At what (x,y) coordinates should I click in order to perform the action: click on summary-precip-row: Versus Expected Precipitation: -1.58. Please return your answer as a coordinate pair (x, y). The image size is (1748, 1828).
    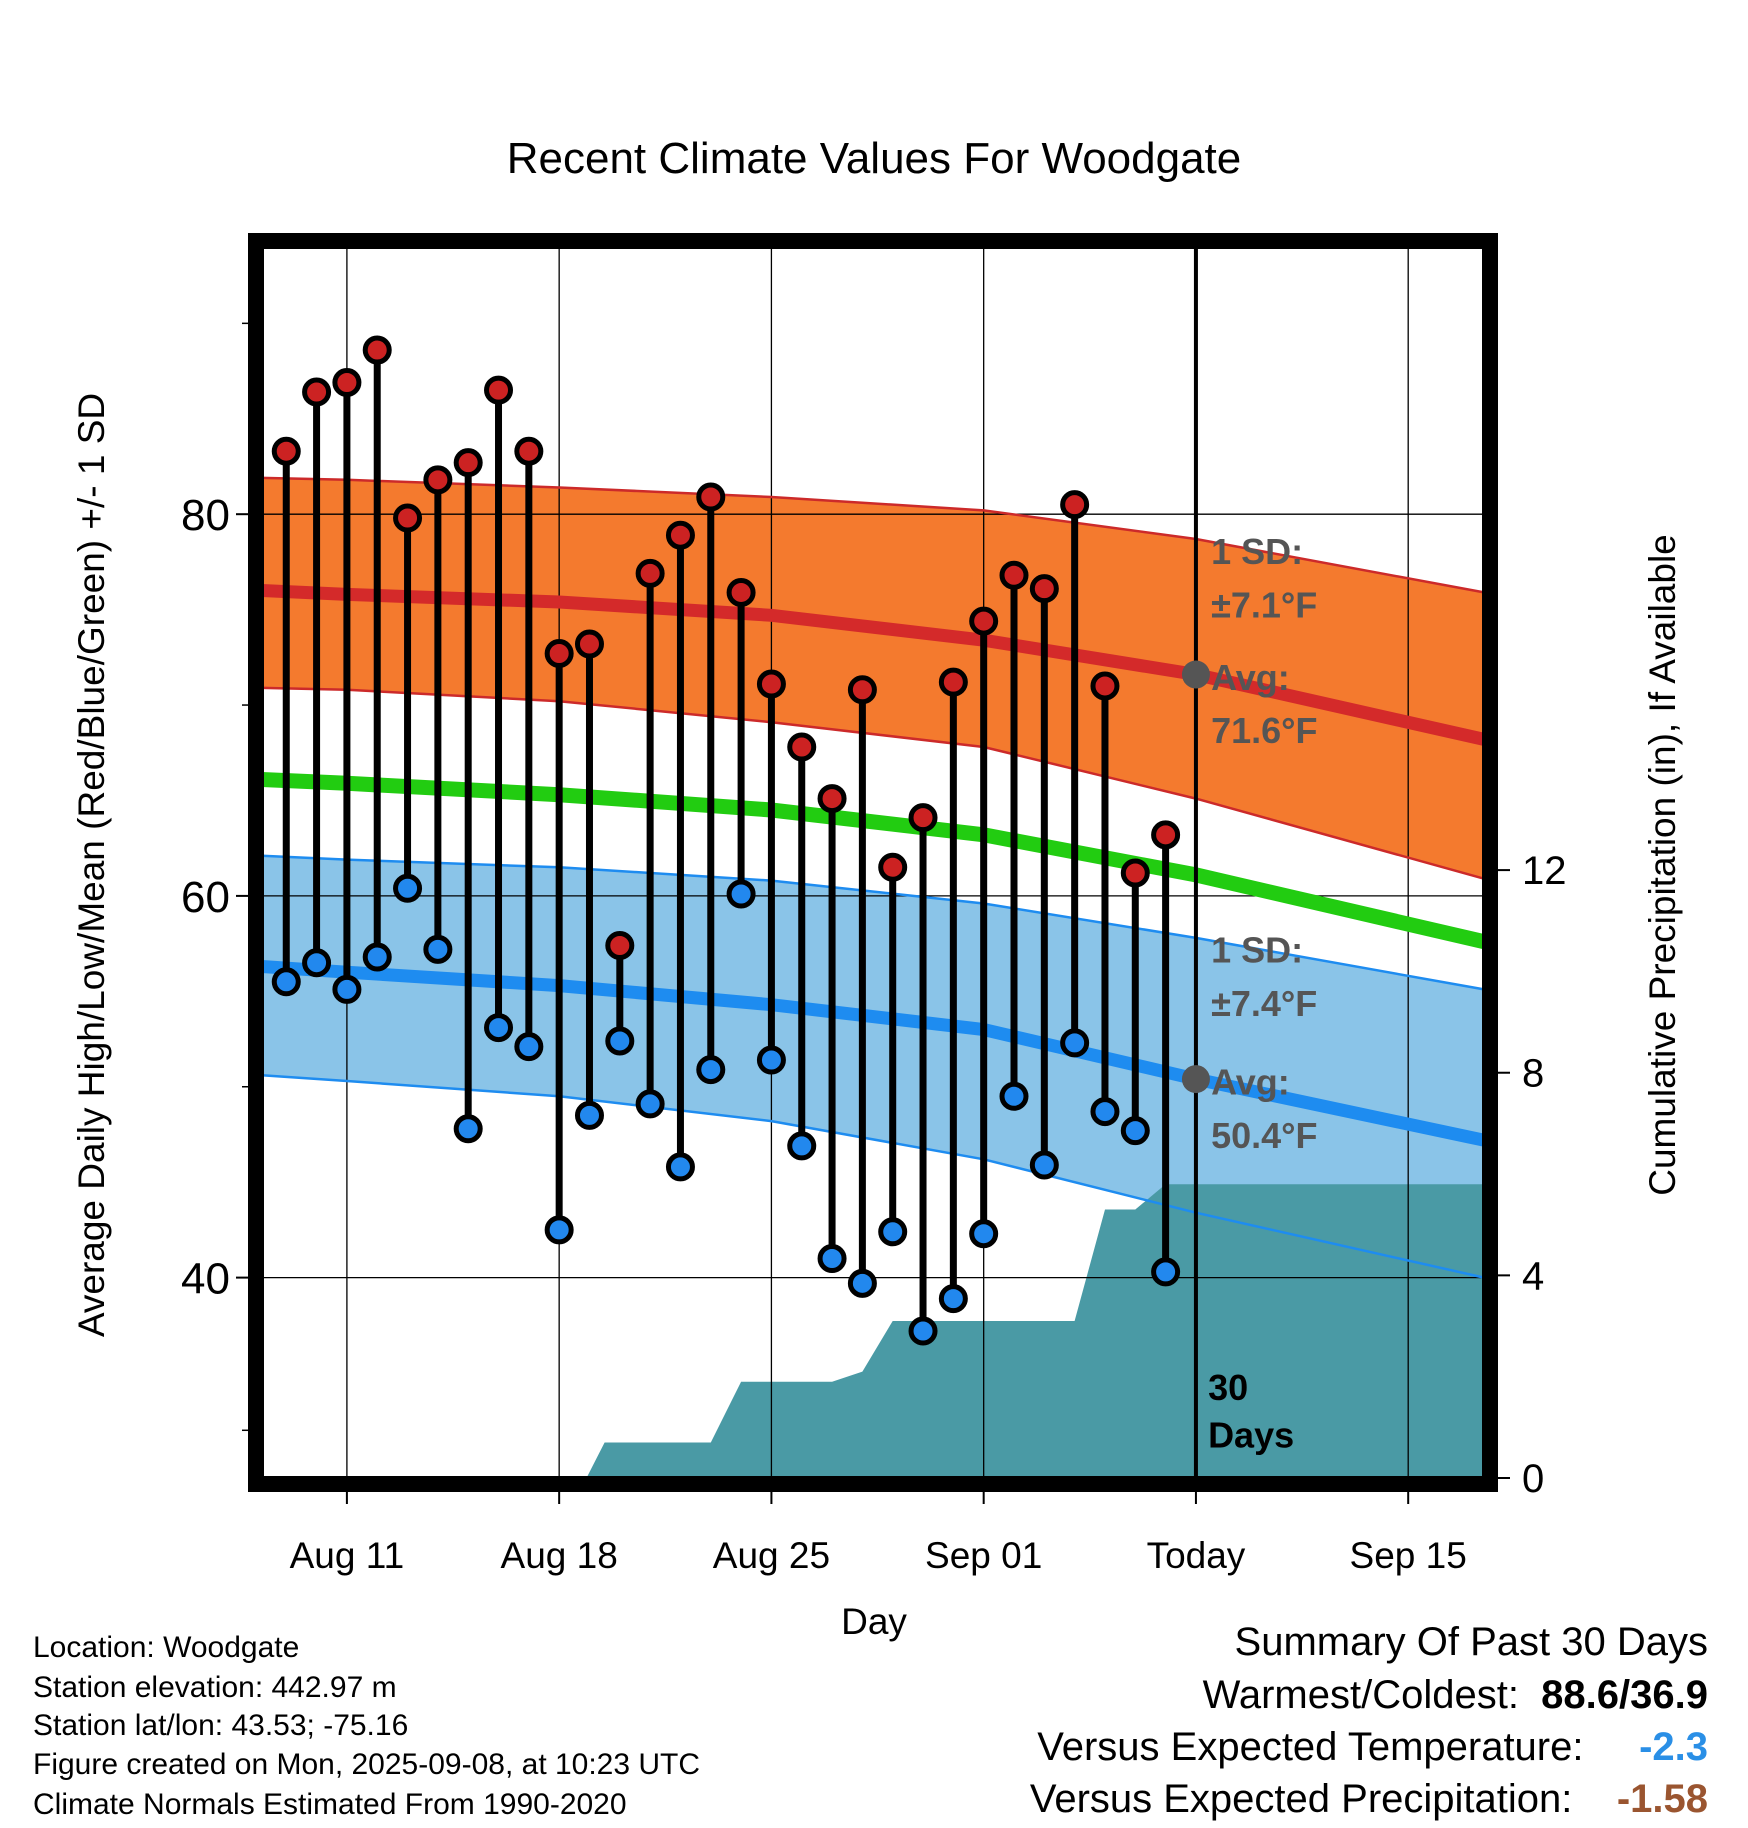
    Looking at the image, I should click on (1369, 1799).